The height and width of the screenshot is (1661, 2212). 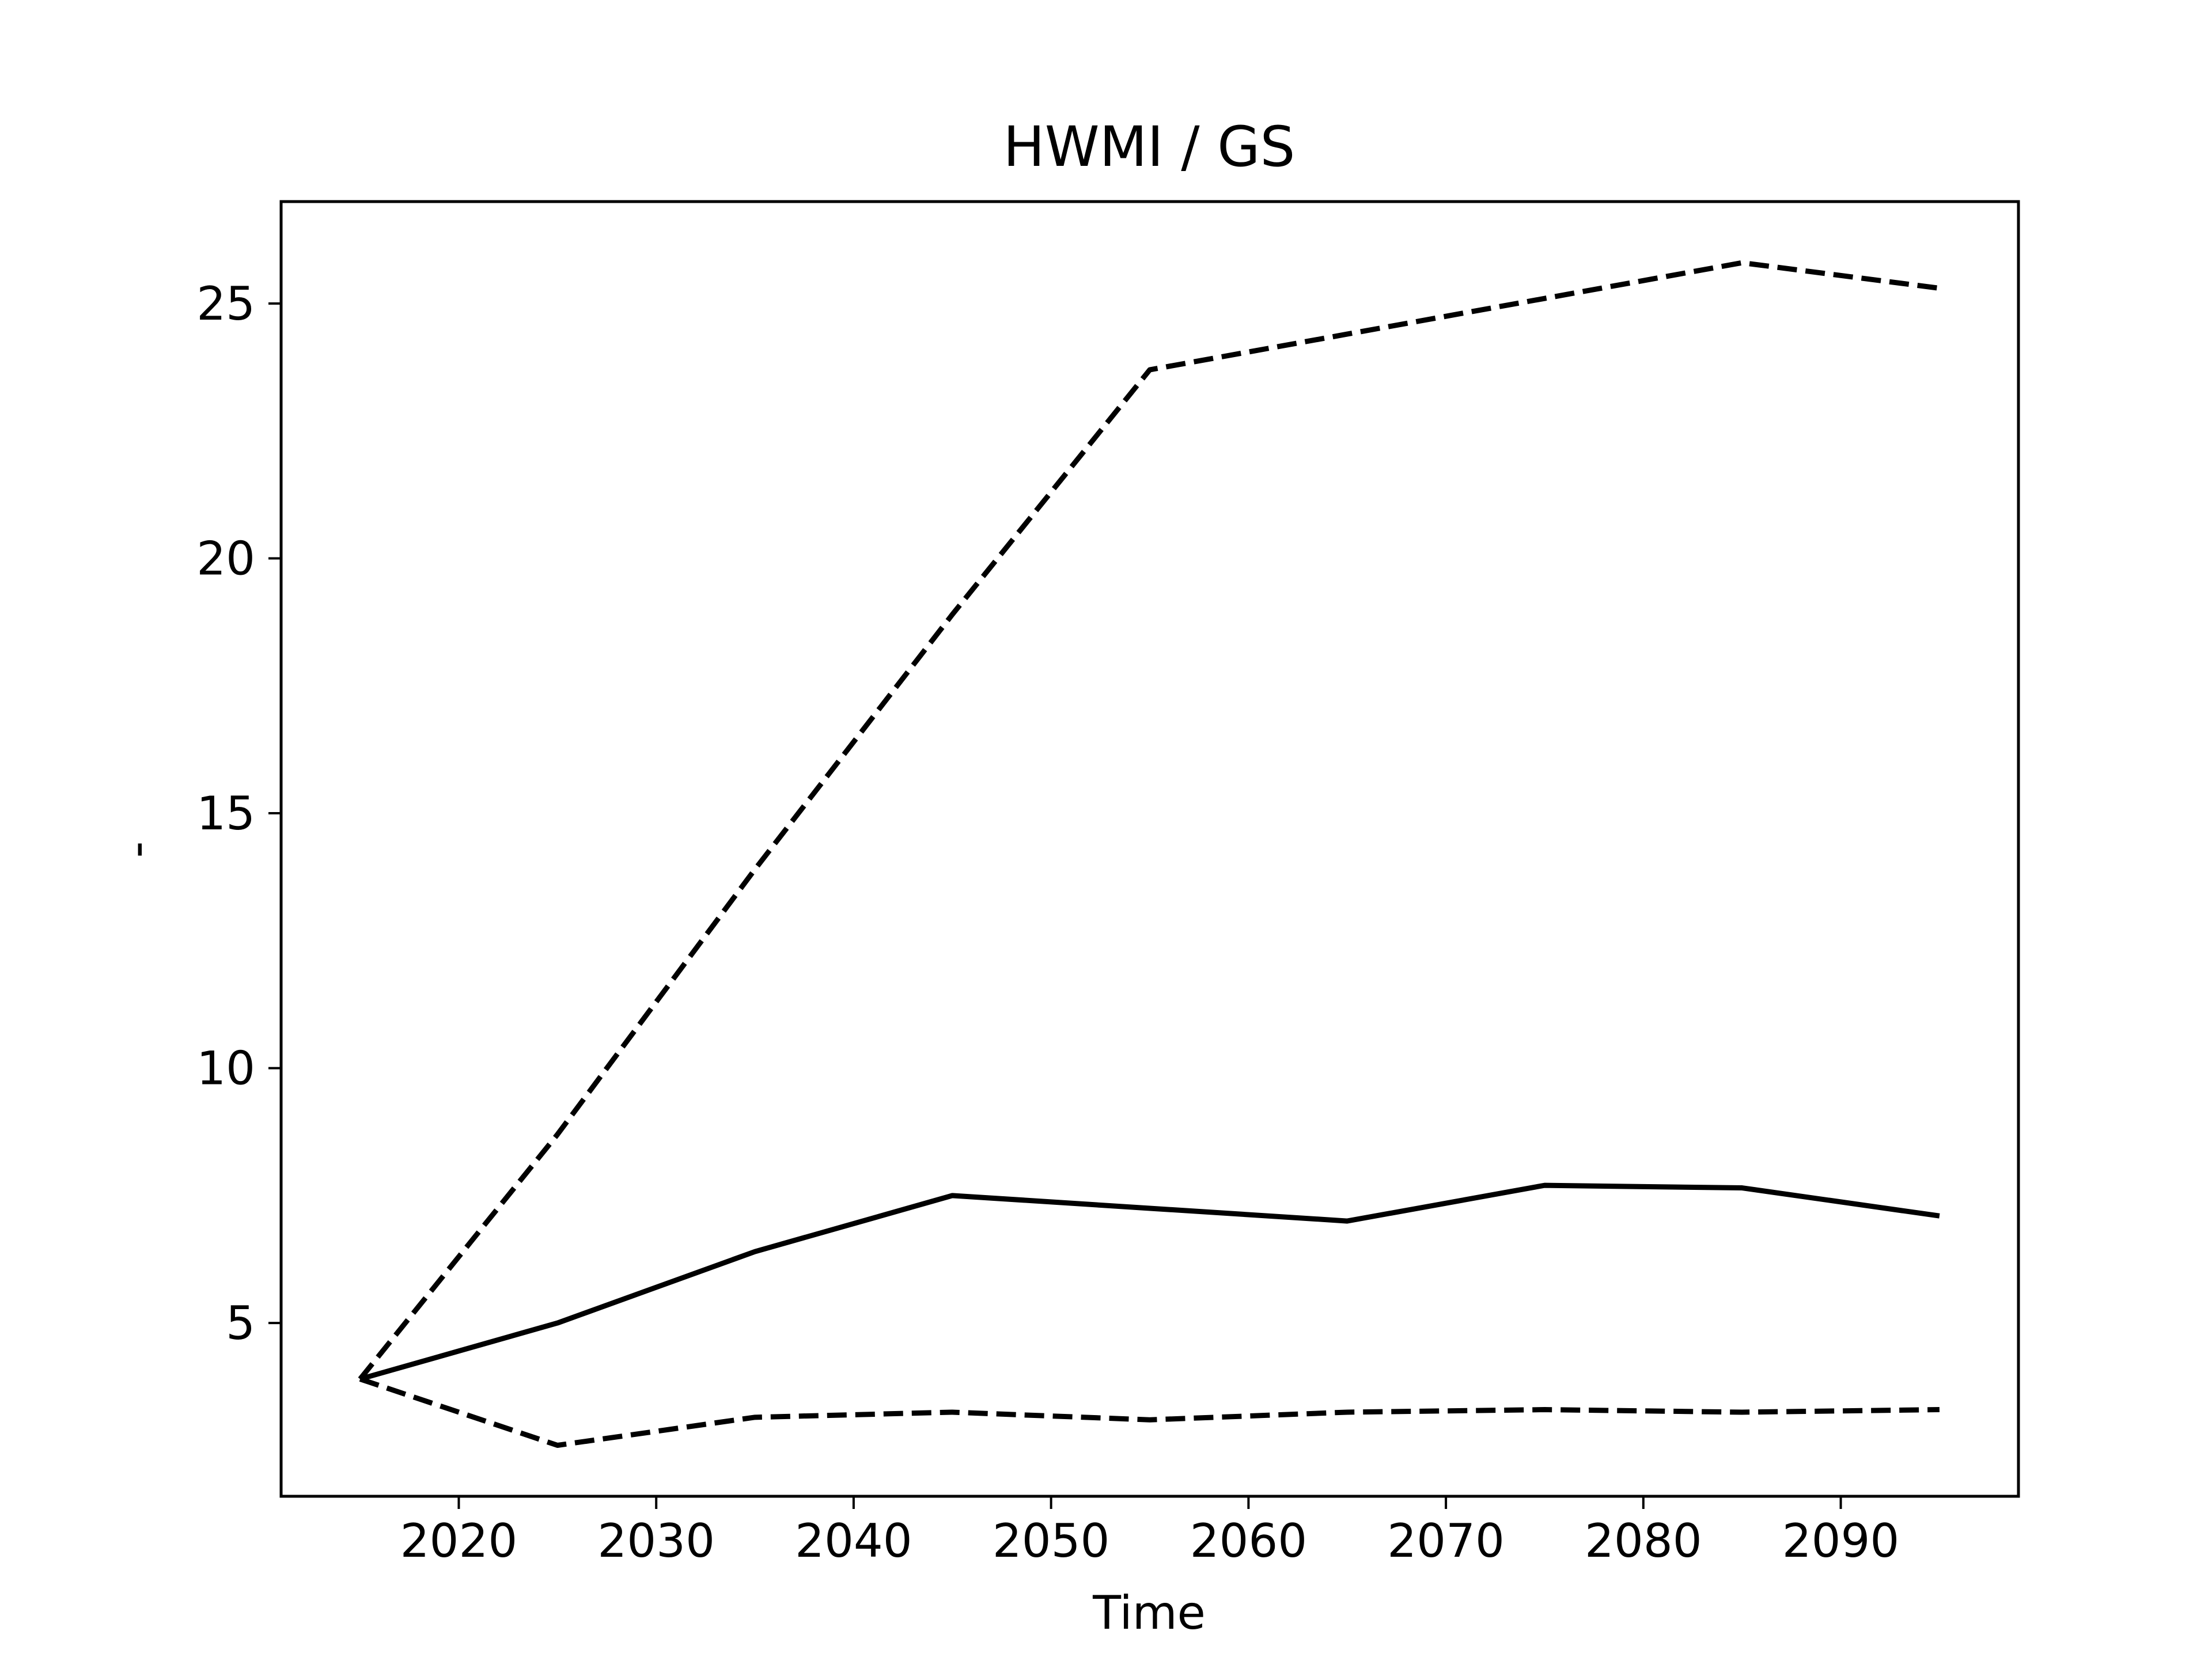 I want to click on y-tick-label: 25, so click(x=225, y=304).